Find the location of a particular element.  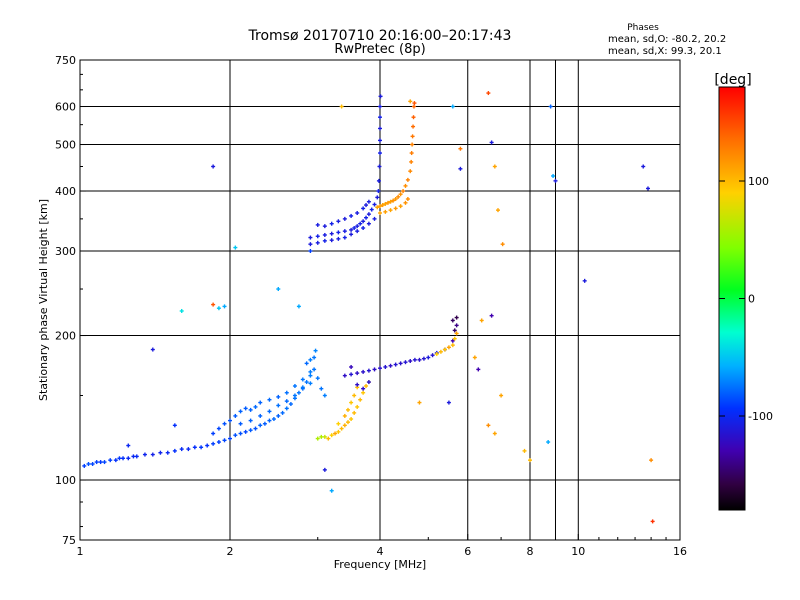

x-axis-label: Frequency [MHz] is located at coordinates (380, 564).